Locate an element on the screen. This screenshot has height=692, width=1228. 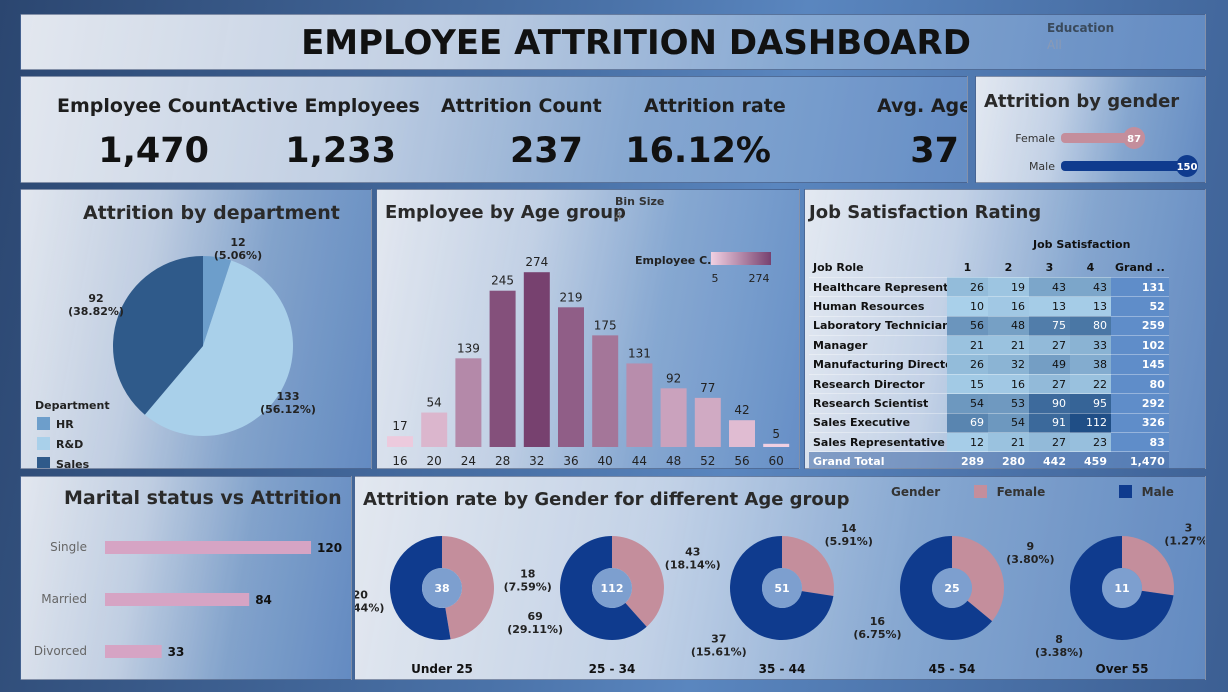
donut-1-male-slice is located at coordinates (420, 588).